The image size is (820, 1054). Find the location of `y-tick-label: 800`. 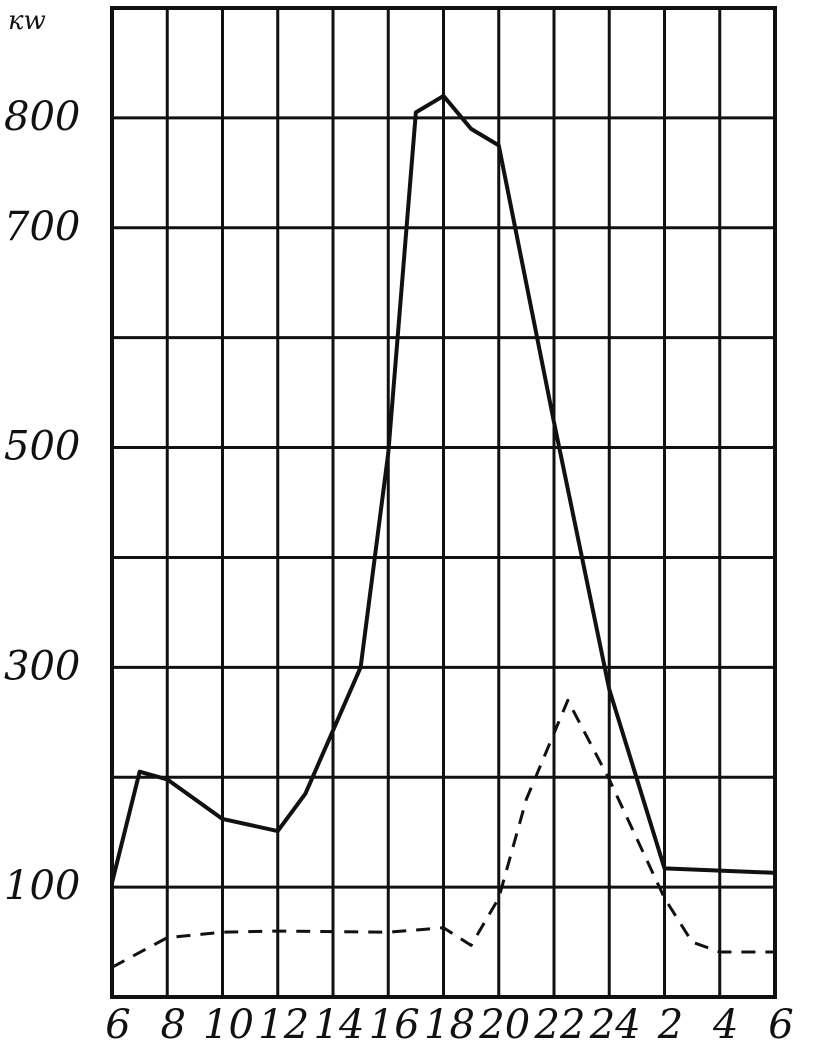

y-tick-label: 800 is located at coordinates (42, 117).